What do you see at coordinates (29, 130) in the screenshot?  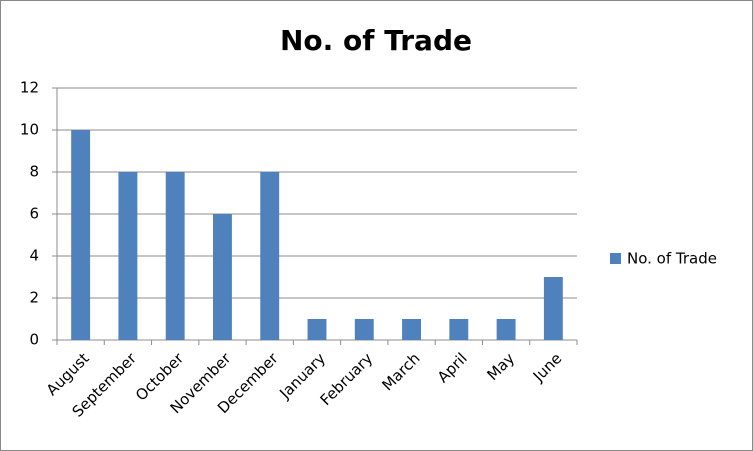 I see `y-tick-label: 10` at bounding box center [29, 130].